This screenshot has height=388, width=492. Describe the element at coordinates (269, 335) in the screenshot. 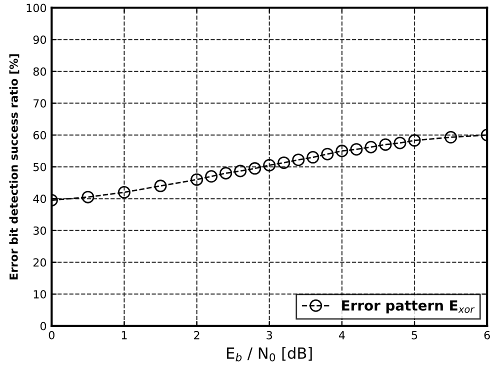

I see `x-tick-label: 3` at that location.